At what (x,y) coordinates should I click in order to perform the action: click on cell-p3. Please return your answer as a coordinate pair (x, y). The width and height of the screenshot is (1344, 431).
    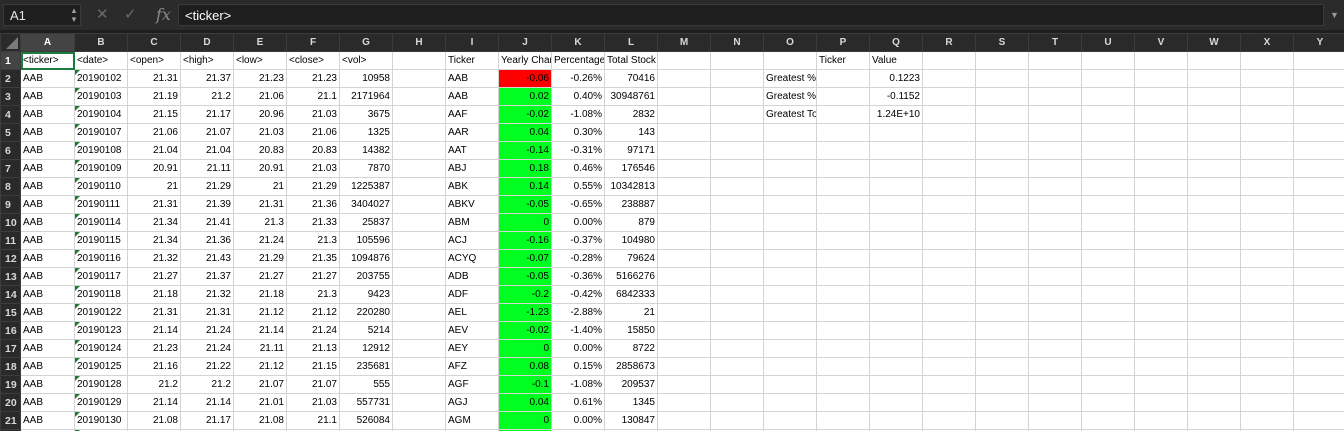
    Looking at the image, I should click on (843, 96).